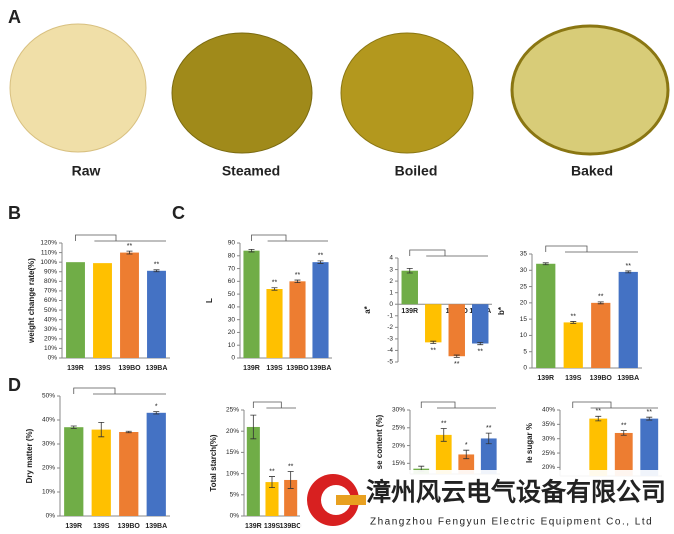 The width and height of the screenshot is (674, 534). Describe the element at coordinates (213, 463) in the screenshot. I see `y-axis-label: Total starch(%)` at that location.